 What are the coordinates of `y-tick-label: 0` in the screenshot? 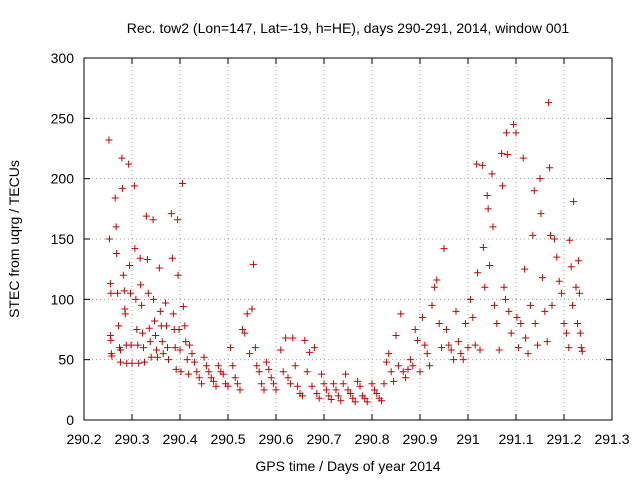 It's located at (70, 420).